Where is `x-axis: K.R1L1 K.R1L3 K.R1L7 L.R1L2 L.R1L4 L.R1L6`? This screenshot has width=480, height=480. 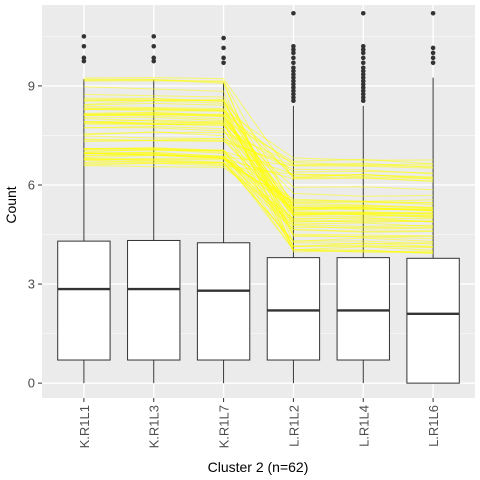 x-axis: K.R1L1 K.R1L3 K.R1L7 L.R1L2 L.R1L4 L.R1L6 is located at coordinates (259, 423).